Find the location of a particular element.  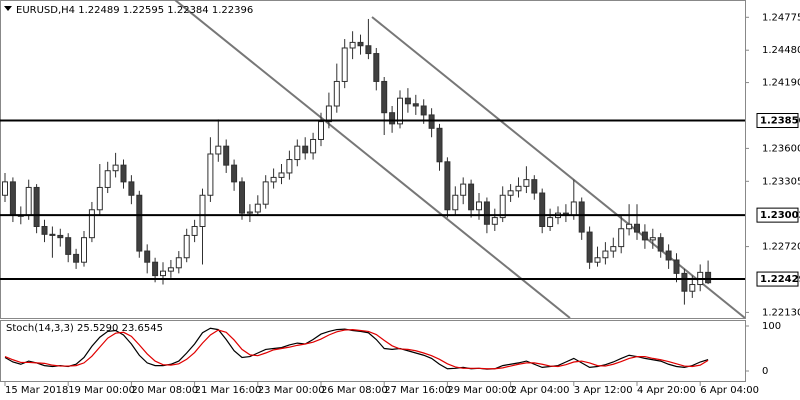

x-tick-label: 2 Apr 04:00 is located at coordinates (540, 390).